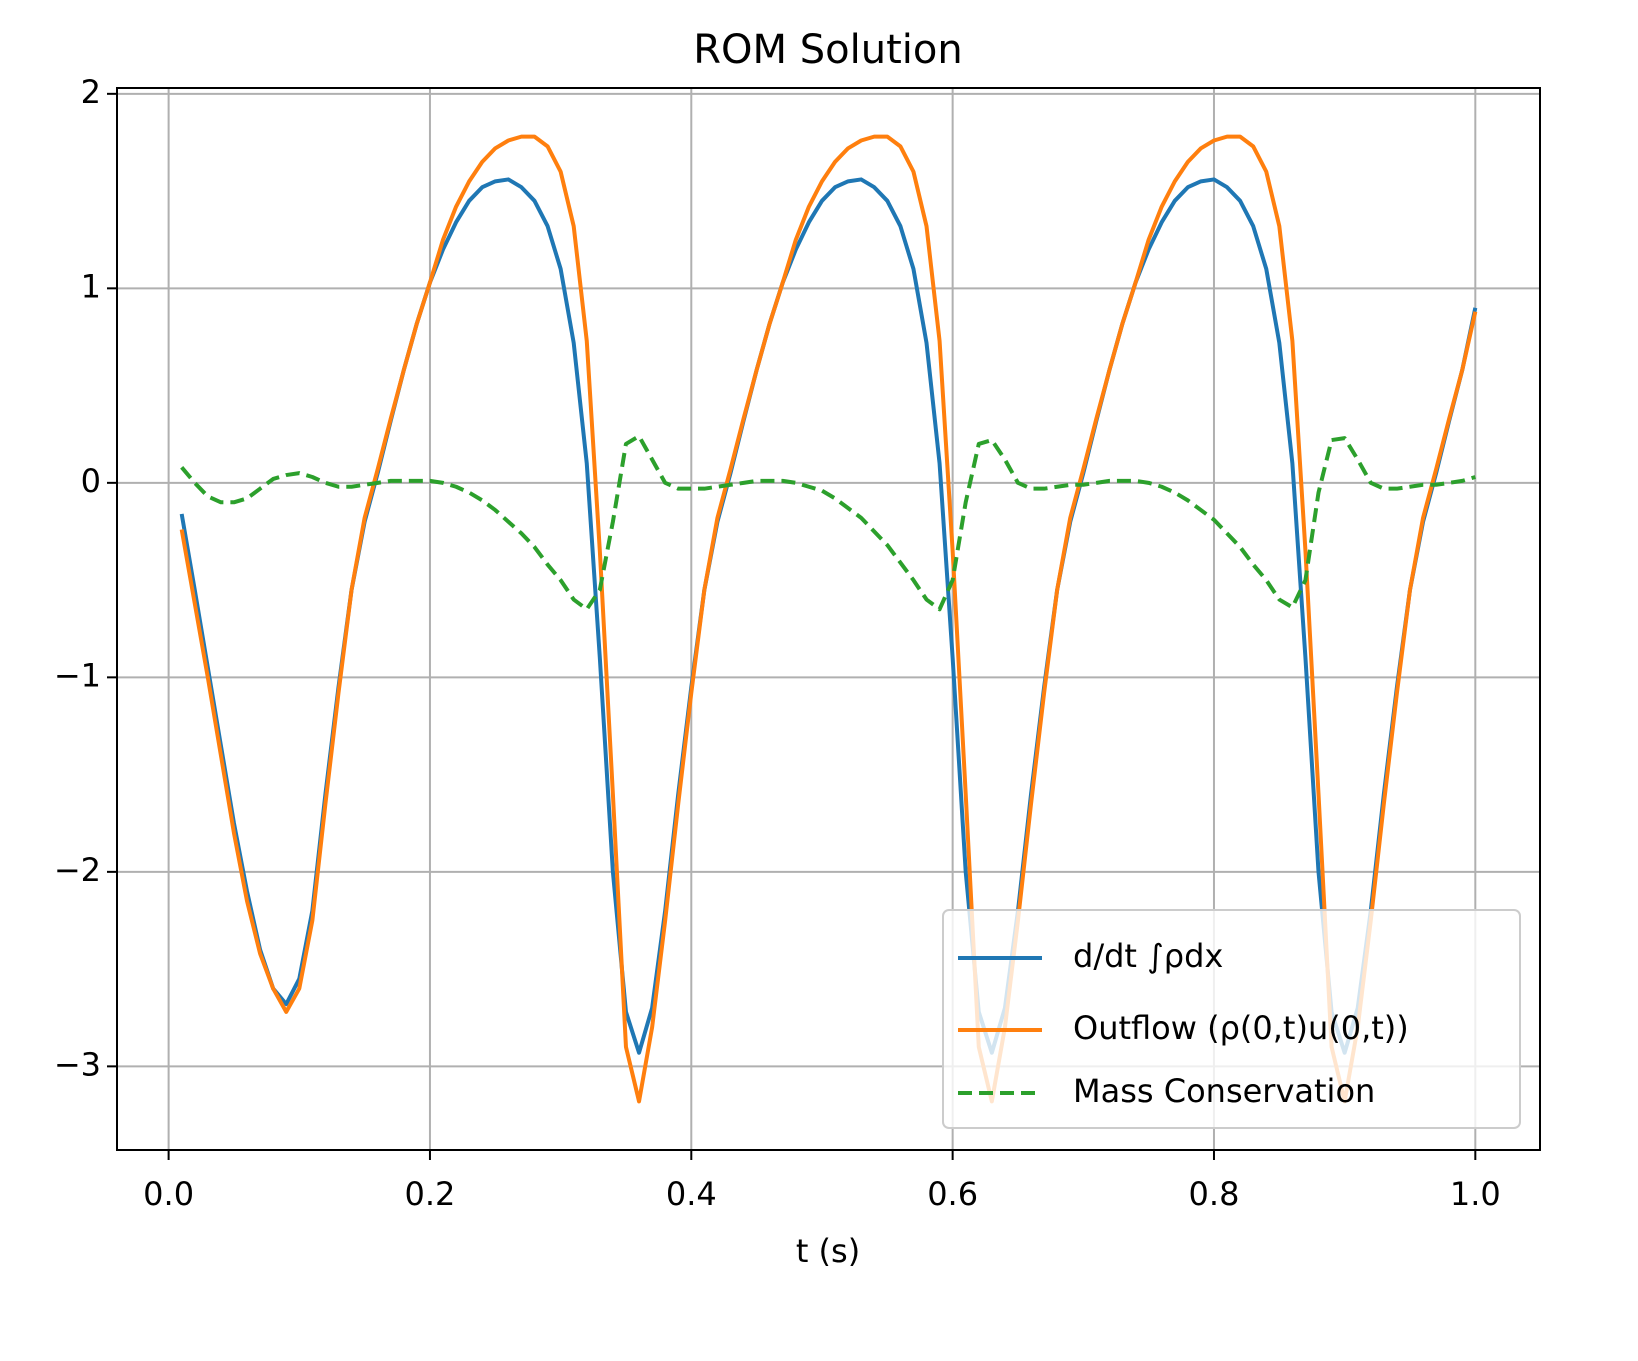 Image resolution: width=1638 pixels, height=1361 pixels. What do you see at coordinates (828, 523) in the screenshot?
I see `series-line` at bounding box center [828, 523].